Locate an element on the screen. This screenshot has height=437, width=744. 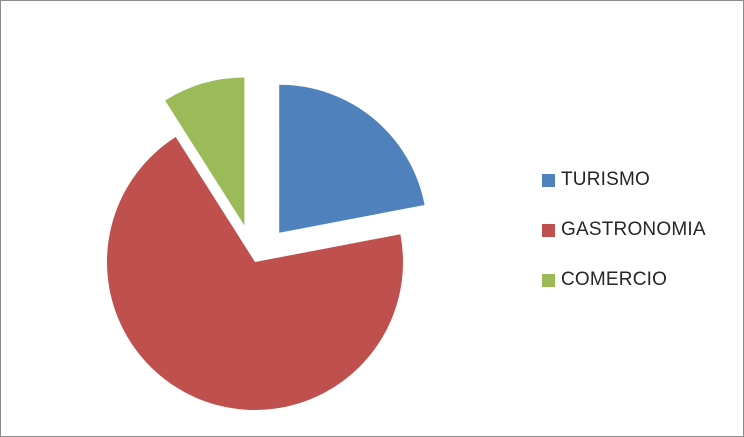
legend-label-turismo: TURISMO is located at coordinates (606, 179).